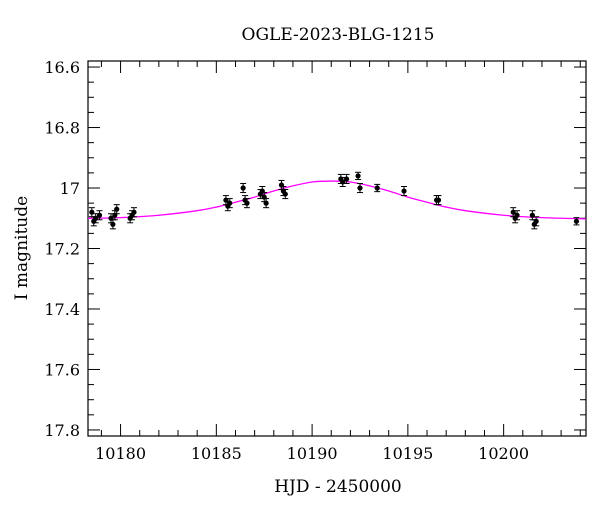 The width and height of the screenshot is (600, 512). I want to click on data-points-group, so click(334, 200).